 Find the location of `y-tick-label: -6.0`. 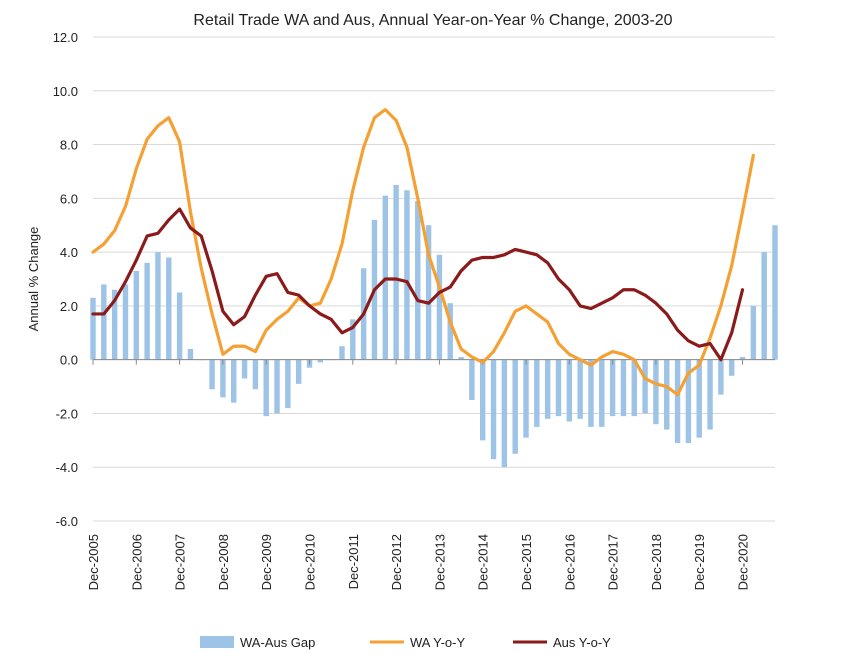

y-tick-label: -6.0 is located at coordinates (67, 521).